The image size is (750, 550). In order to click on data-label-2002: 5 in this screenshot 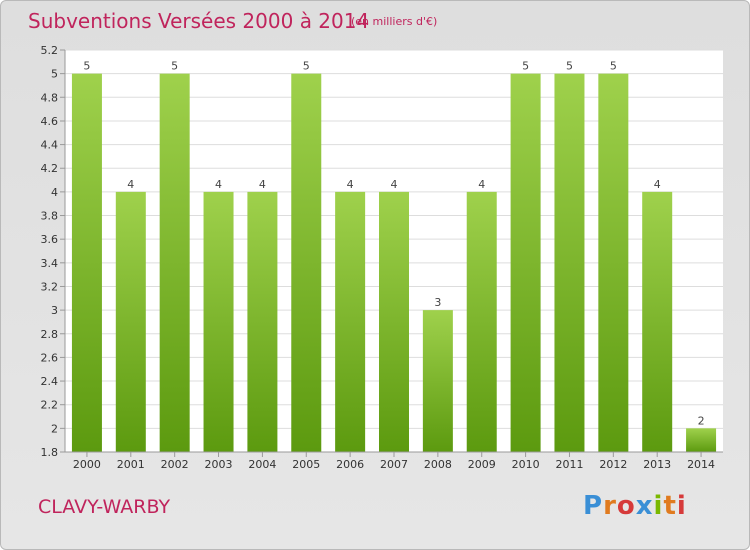, I will do `click(174, 66)`.